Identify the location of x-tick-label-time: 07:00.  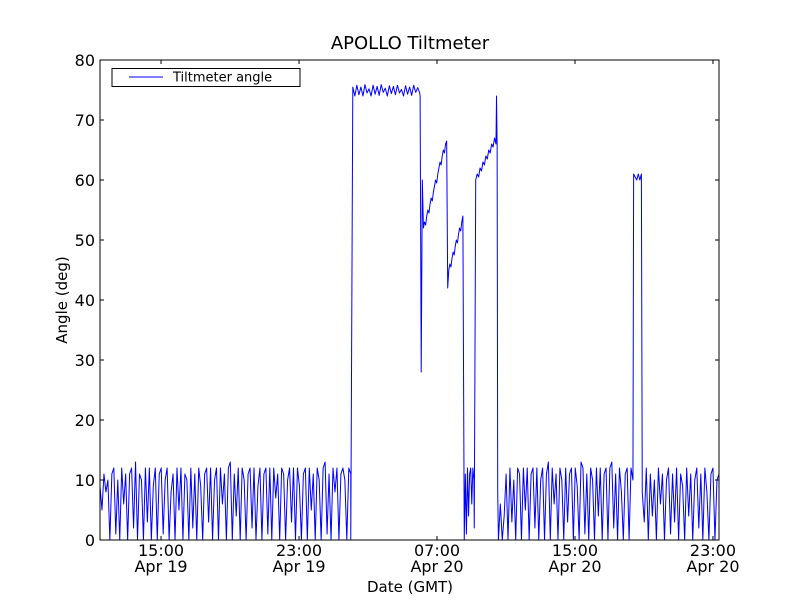
(437, 550).